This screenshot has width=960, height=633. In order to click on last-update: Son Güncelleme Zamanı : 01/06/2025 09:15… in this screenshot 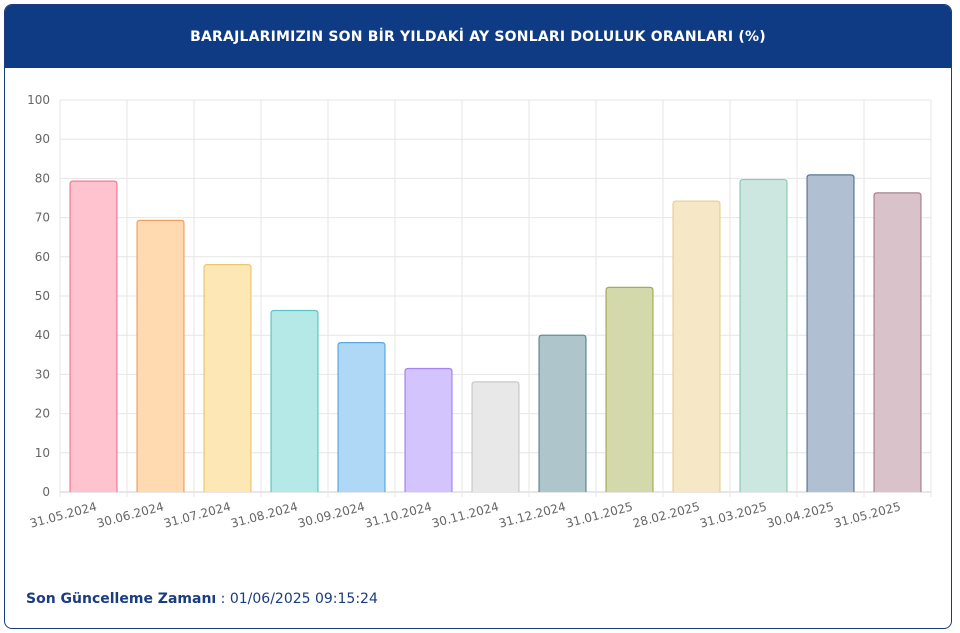, I will do `click(202, 599)`.